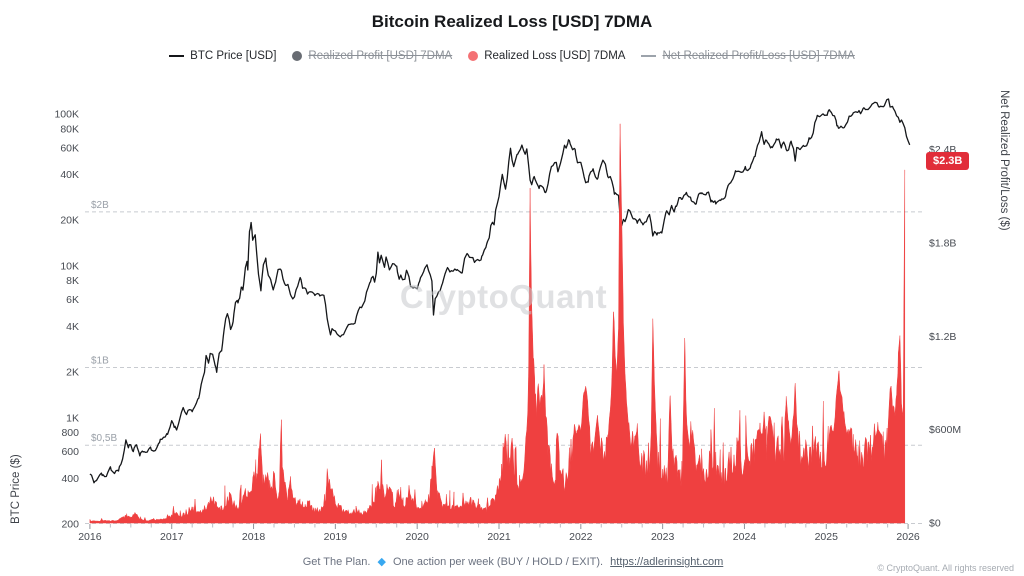 The image size is (1024, 576). I want to click on gridline-label: $1B, so click(100, 360).